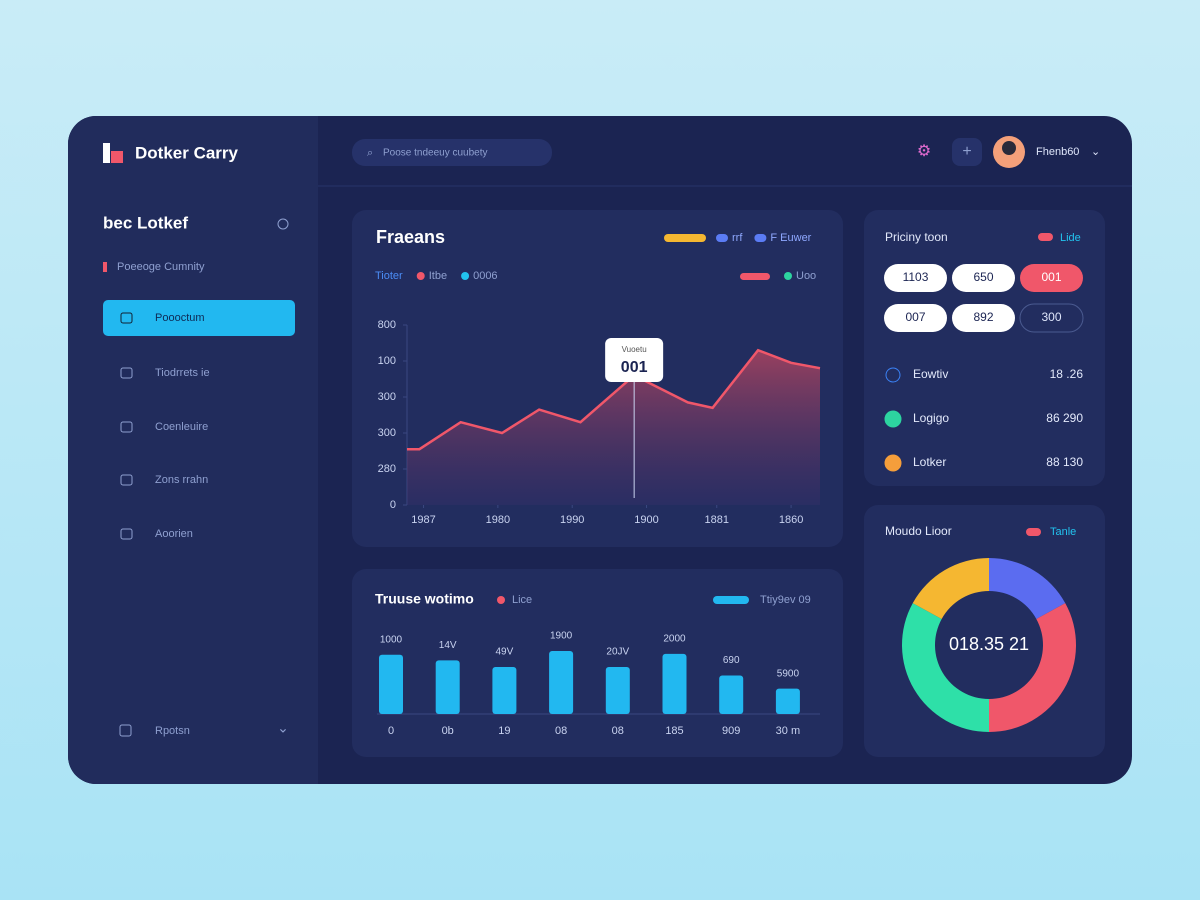 The width and height of the screenshot is (1200, 900). What do you see at coordinates (161, 267) in the screenshot?
I see `sidebar-subtitle: Poeeoge Cumnity` at bounding box center [161, 267].